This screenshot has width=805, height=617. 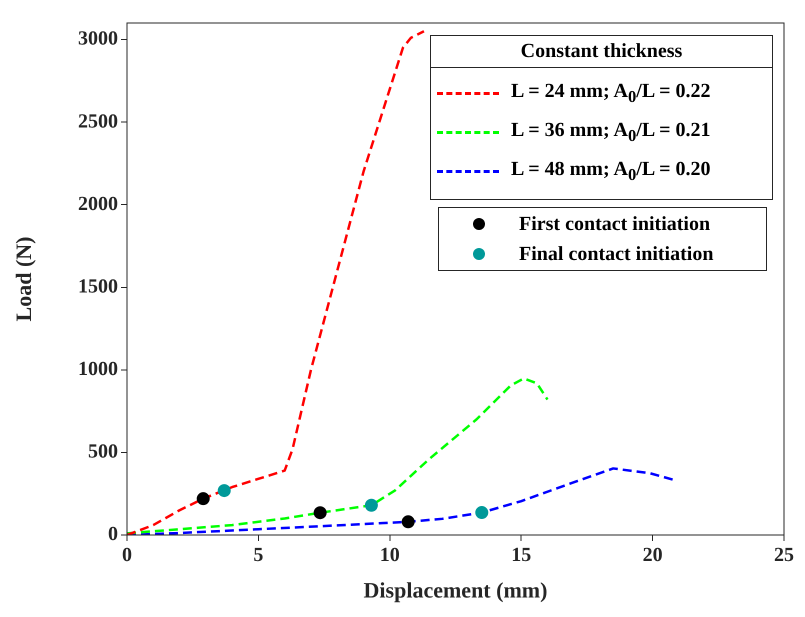 What do you see at coordinates (652, 555) in the screenshot?
I see `x-tick-label: 20` at bounding box center [652, 555].